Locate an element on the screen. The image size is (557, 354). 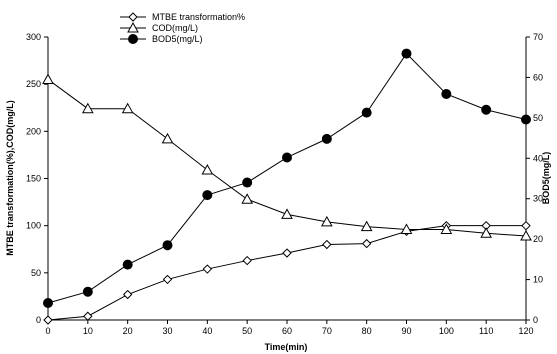
y-right-tick-label: 70 is located at coordinates (538, 37).